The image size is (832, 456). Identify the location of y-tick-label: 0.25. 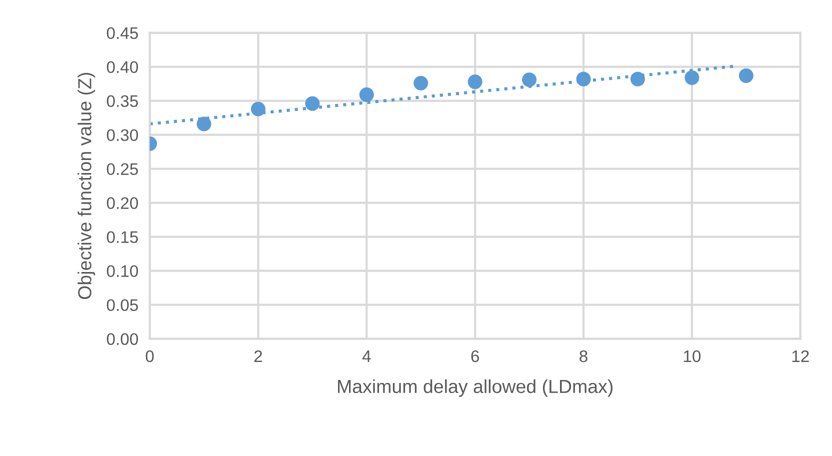
(122, 169).